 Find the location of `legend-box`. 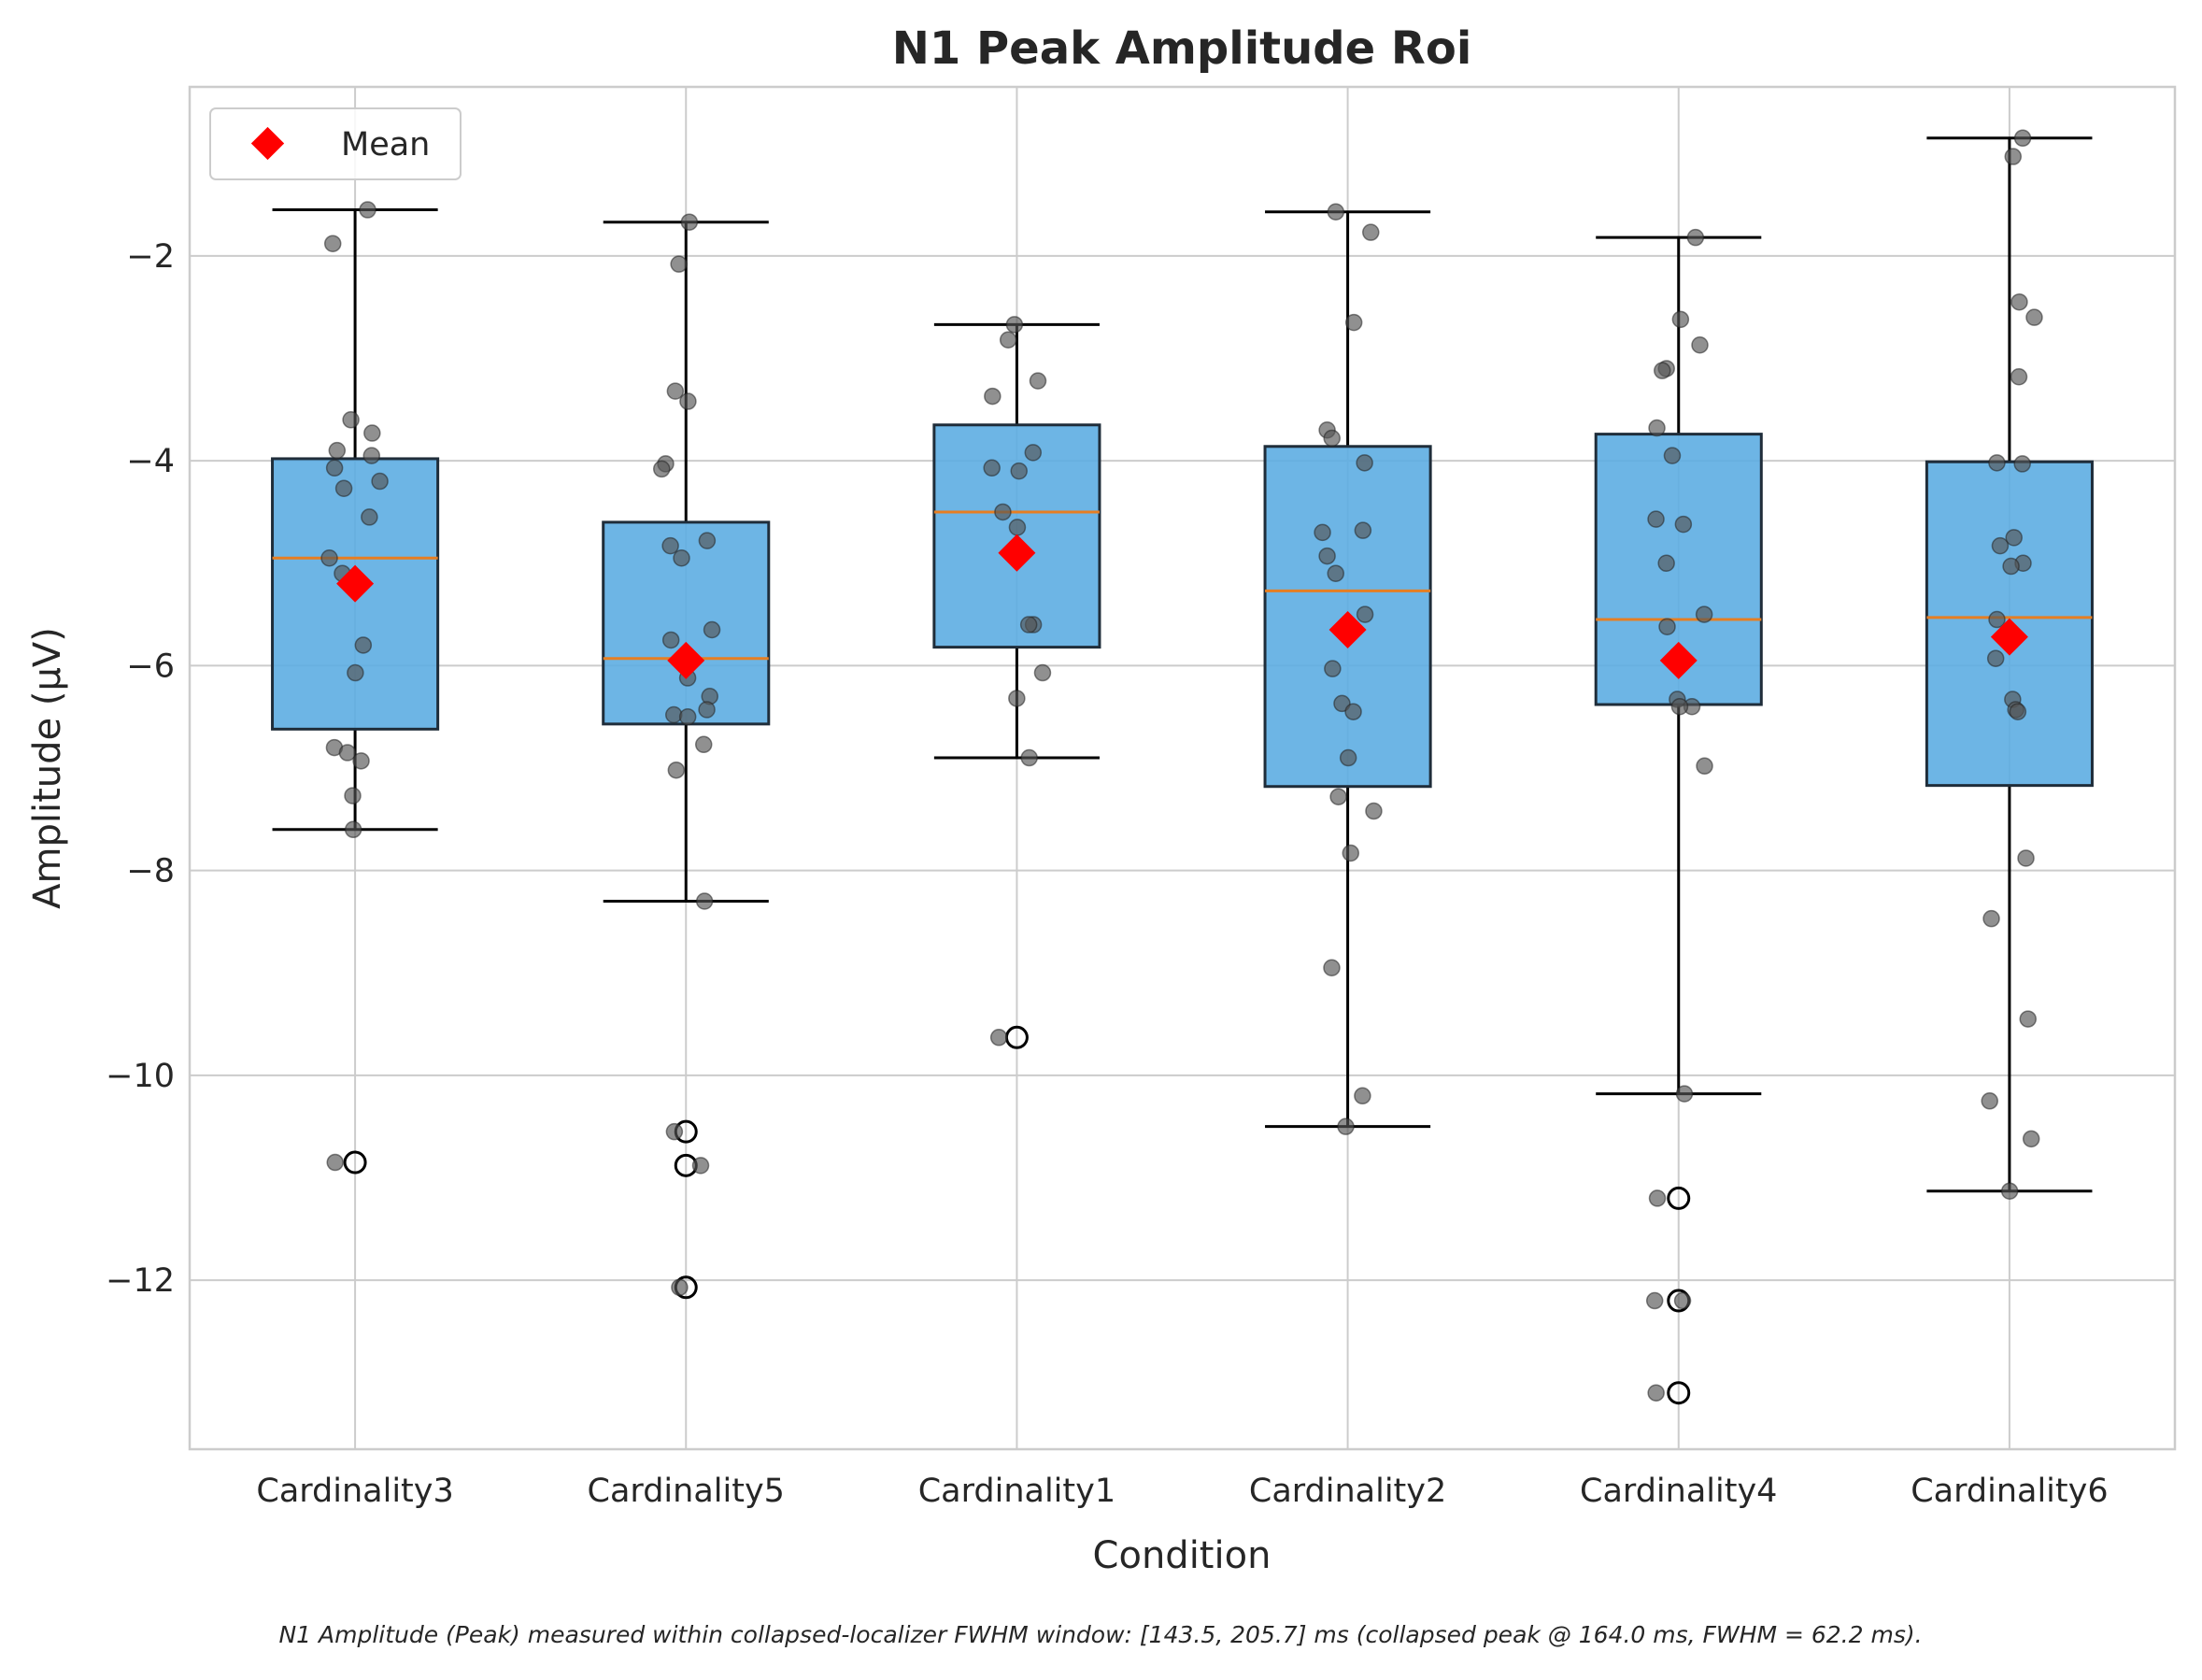

legend-box is located at coordinates (335, 143).